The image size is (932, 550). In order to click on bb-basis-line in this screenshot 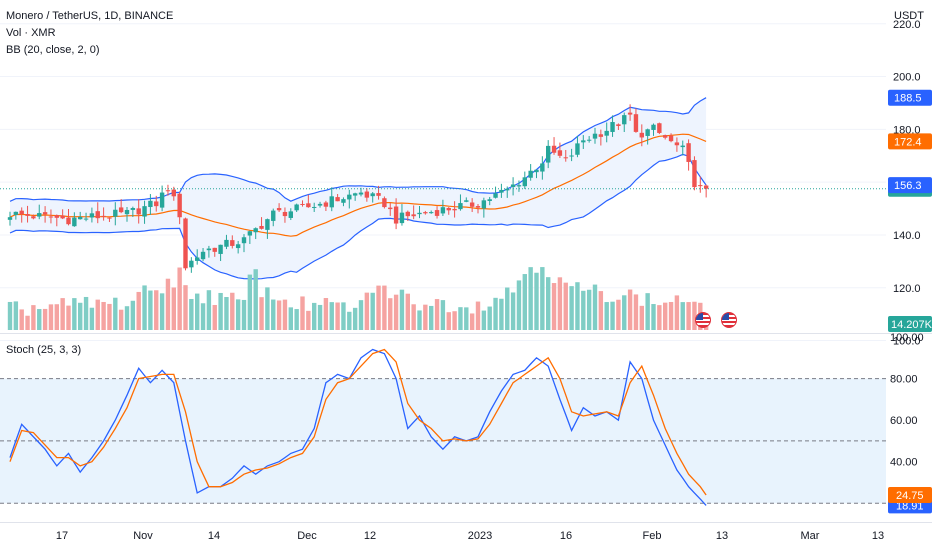, I will do `click(358, 185)`.